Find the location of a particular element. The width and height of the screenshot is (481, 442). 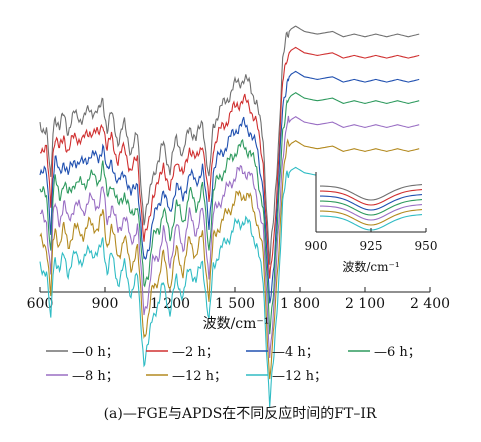

legend-label: —6 h； is located at coordinates (397, 352).